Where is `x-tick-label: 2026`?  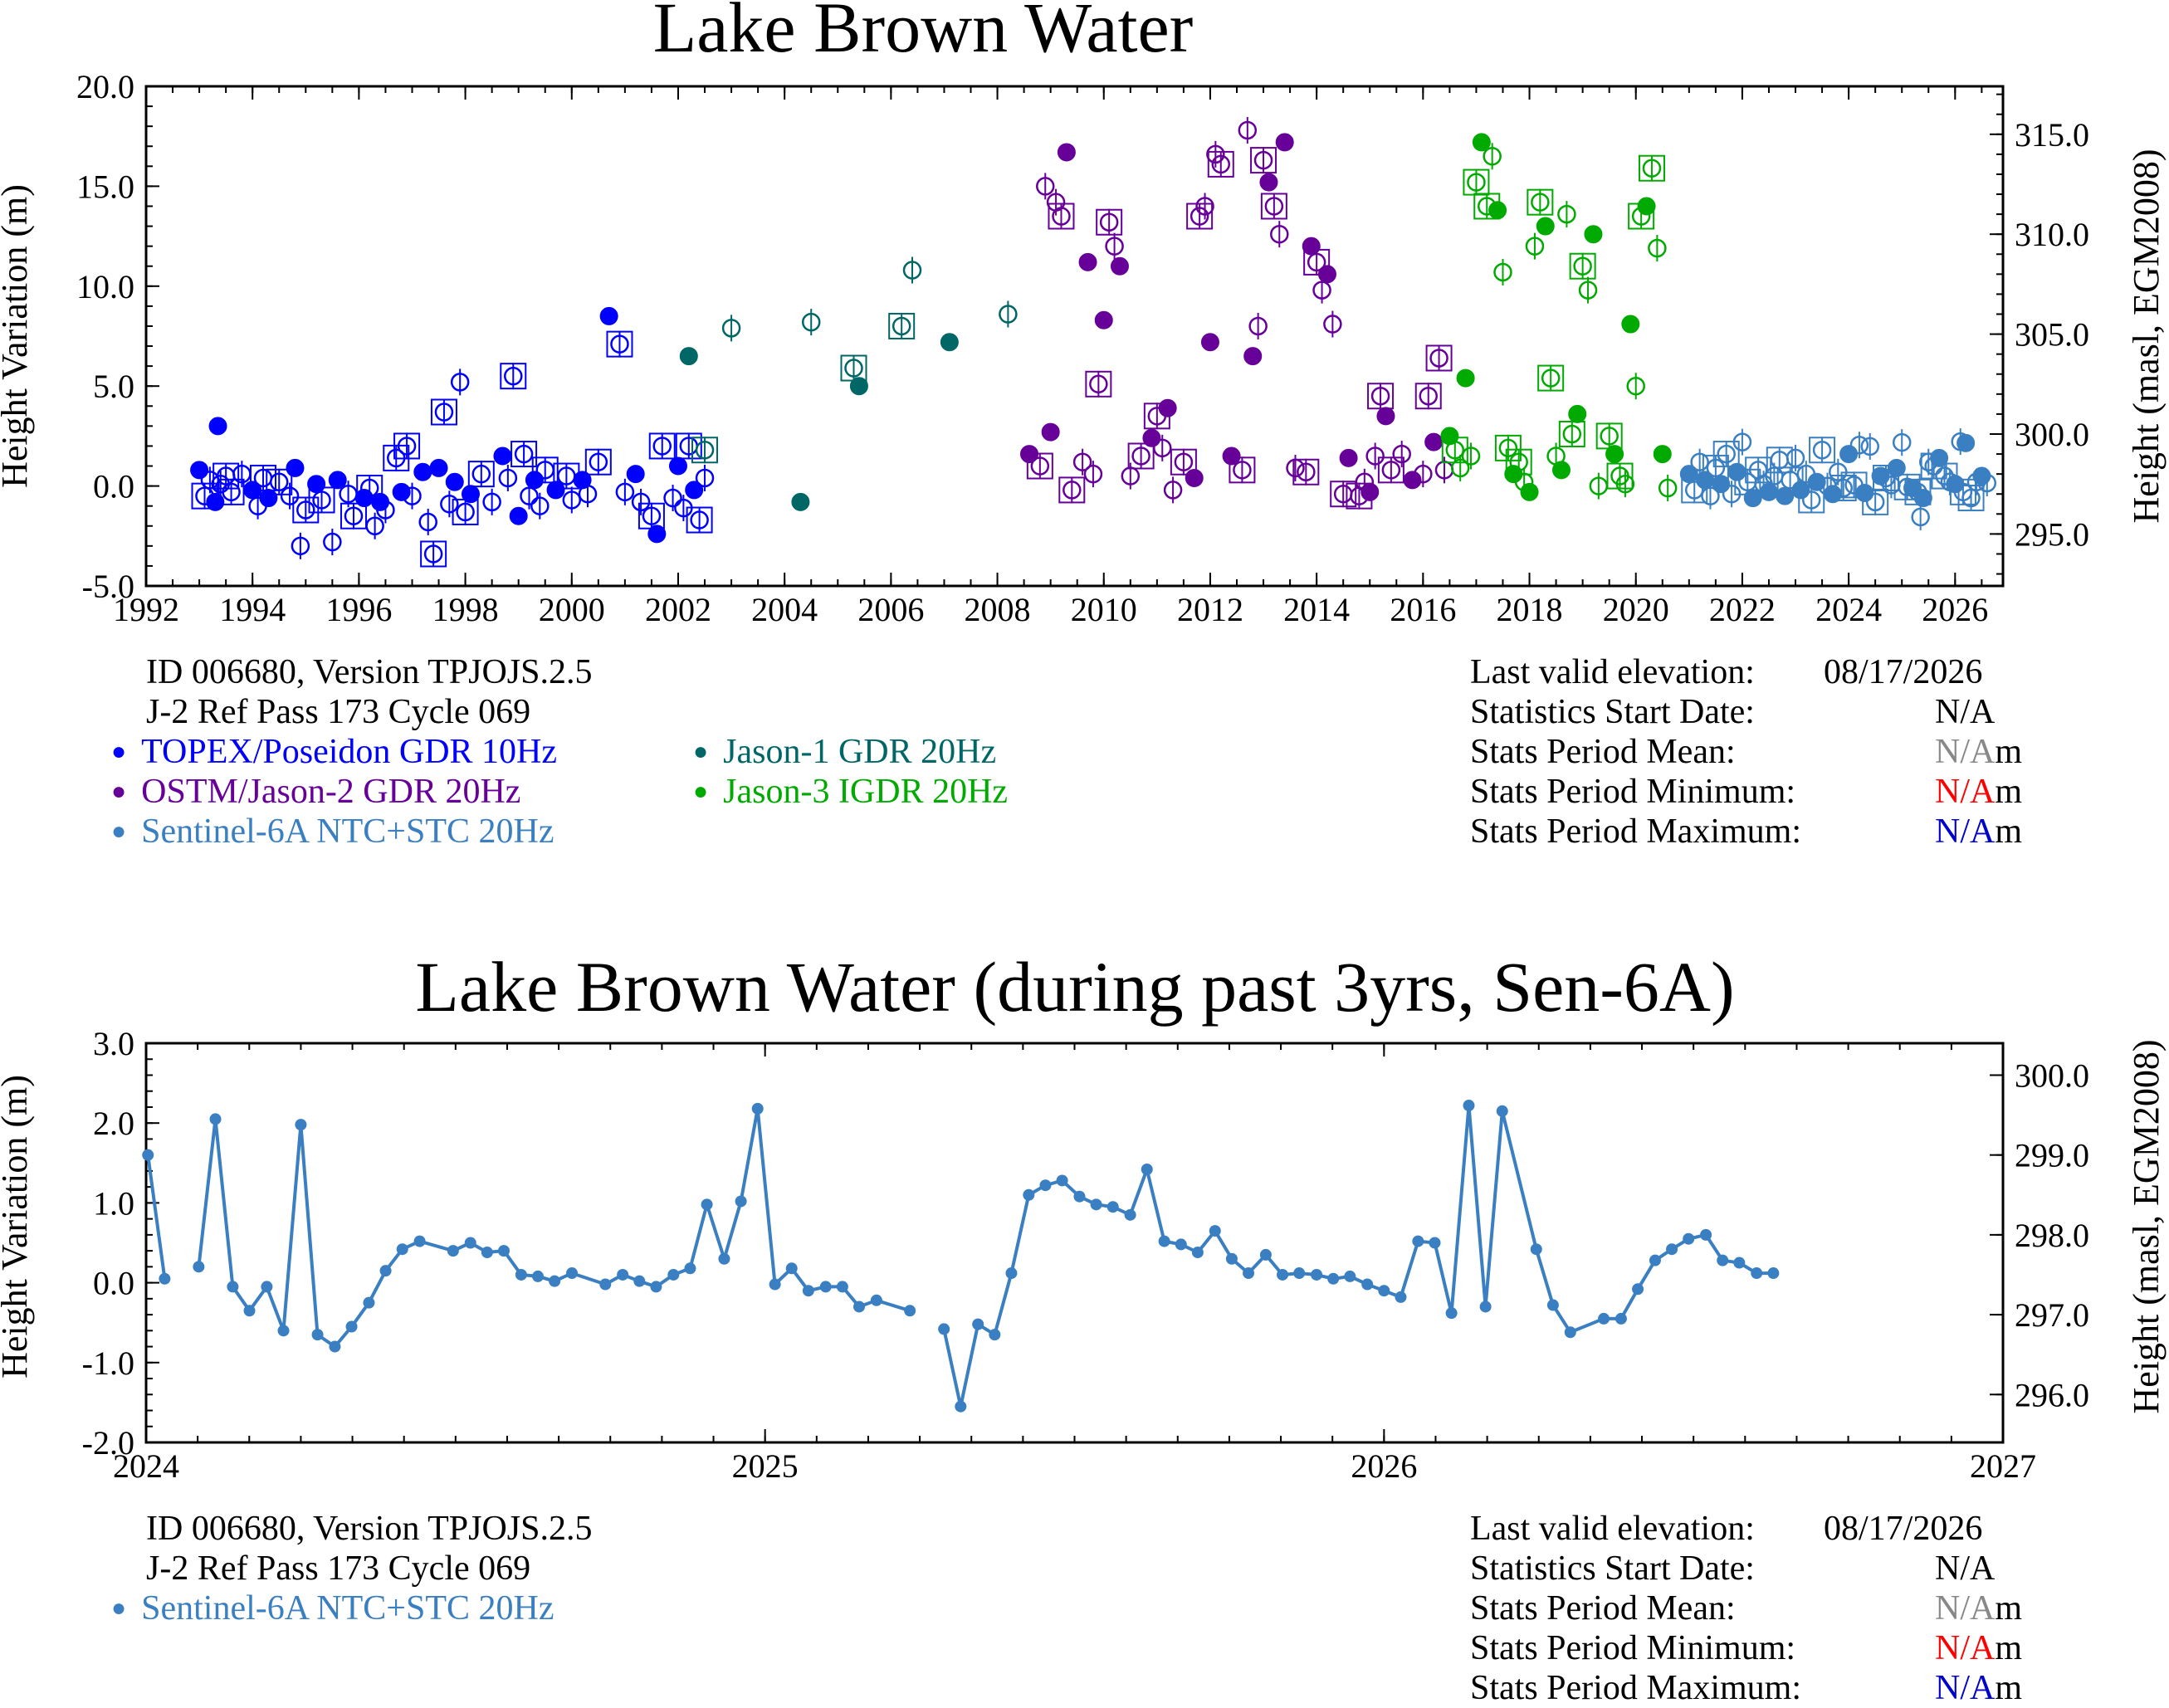 x-tick-label: 2026 is located at coordinates (1955, 609).